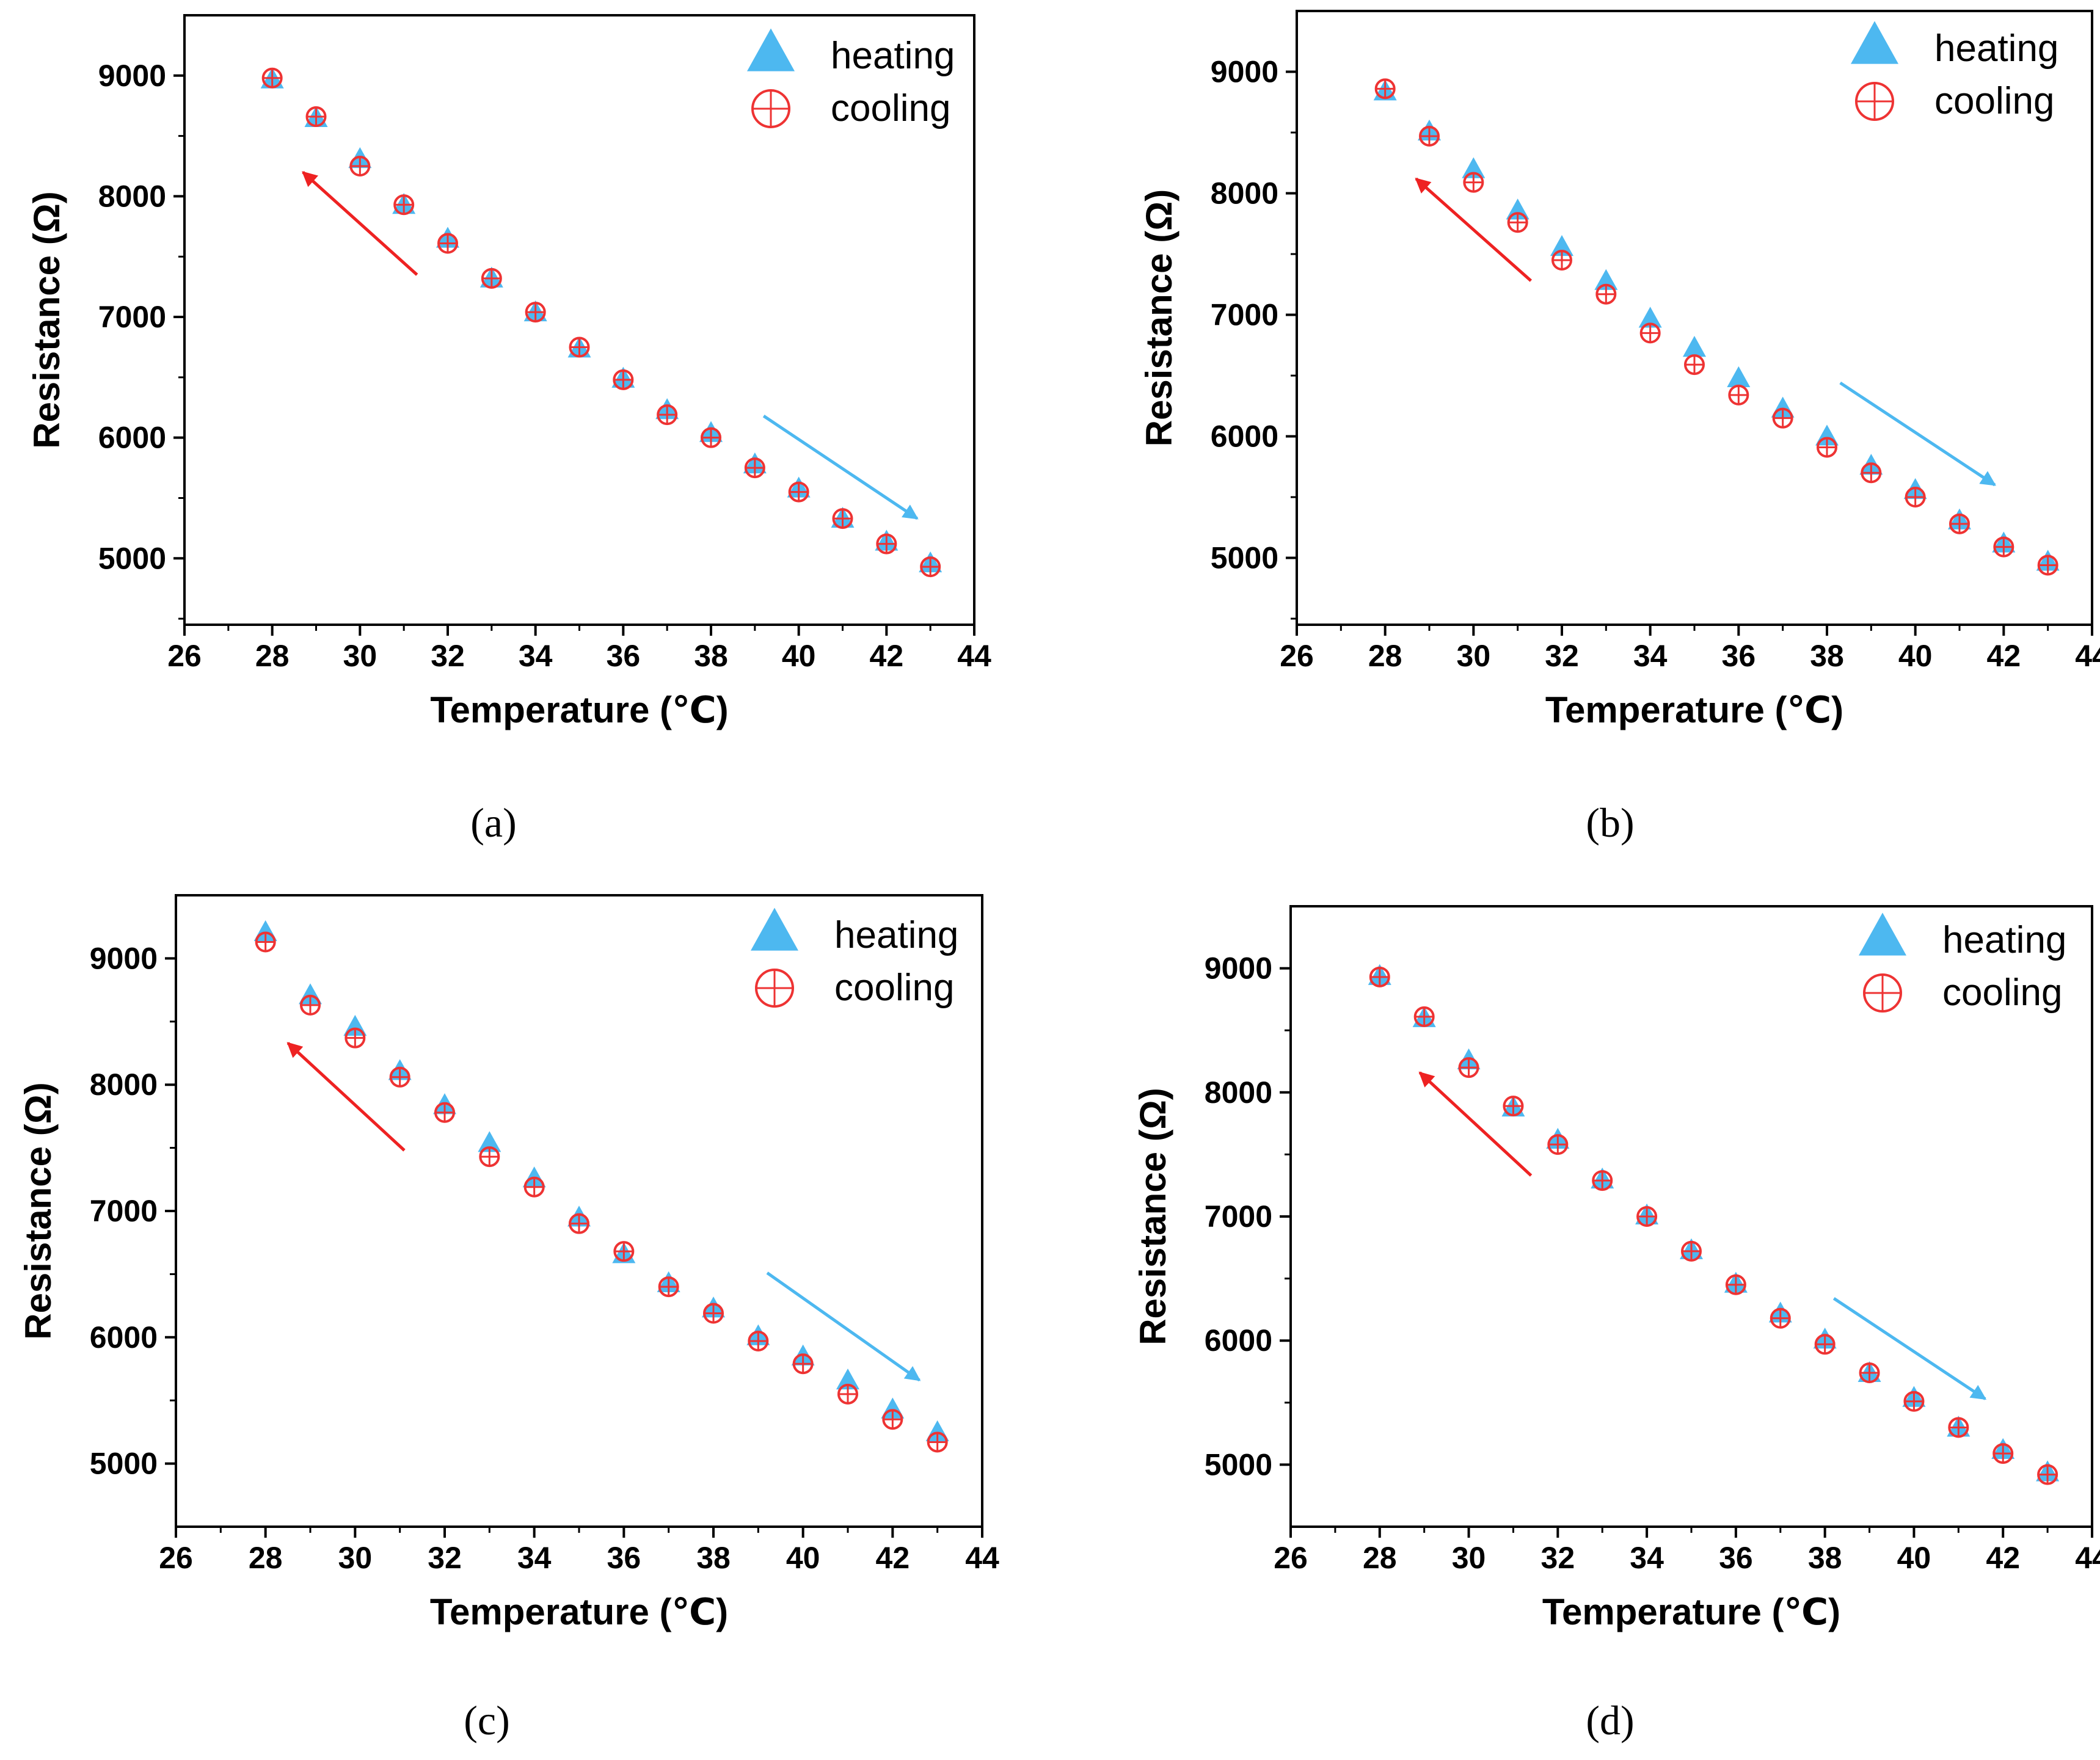 Image resolution: width=2100 pixels, height=1760 pixels. What do you see at coordinates (844, 1326) in the screenshot?
I see `heating-direction-arrow` at bounding box center [844, 1326].